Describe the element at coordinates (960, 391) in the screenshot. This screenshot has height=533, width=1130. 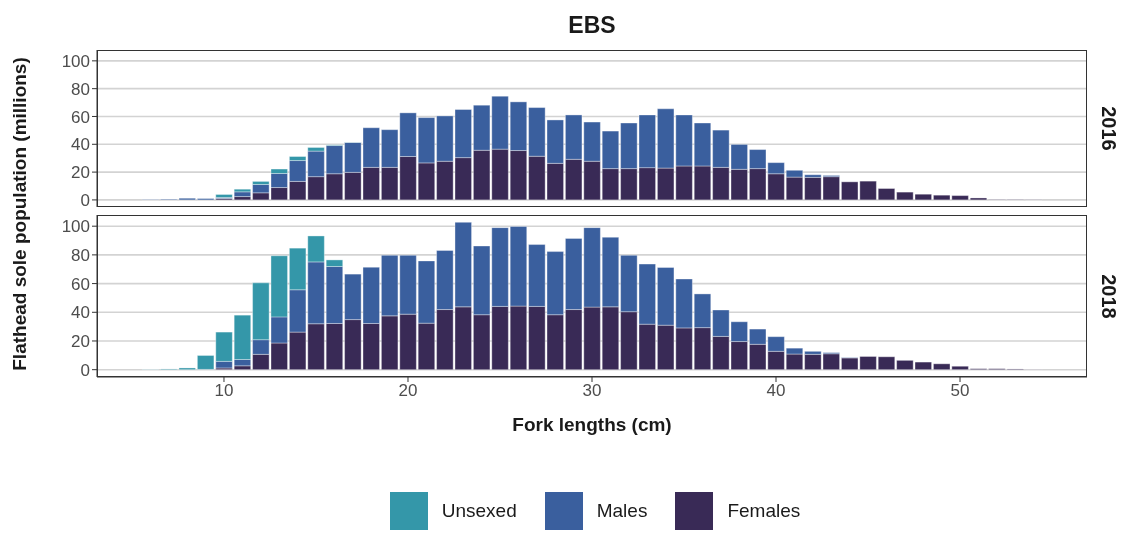
I see `x-tick-label: 50` at that location.